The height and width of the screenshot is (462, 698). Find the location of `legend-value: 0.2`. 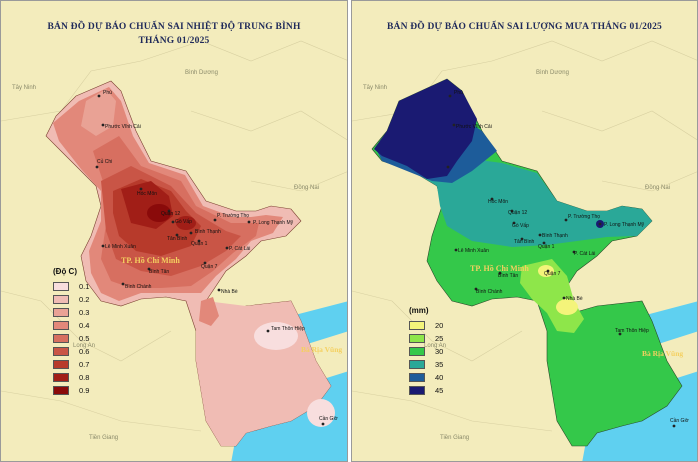

legend-value: 0.2 is located at coordinates (84, 299).